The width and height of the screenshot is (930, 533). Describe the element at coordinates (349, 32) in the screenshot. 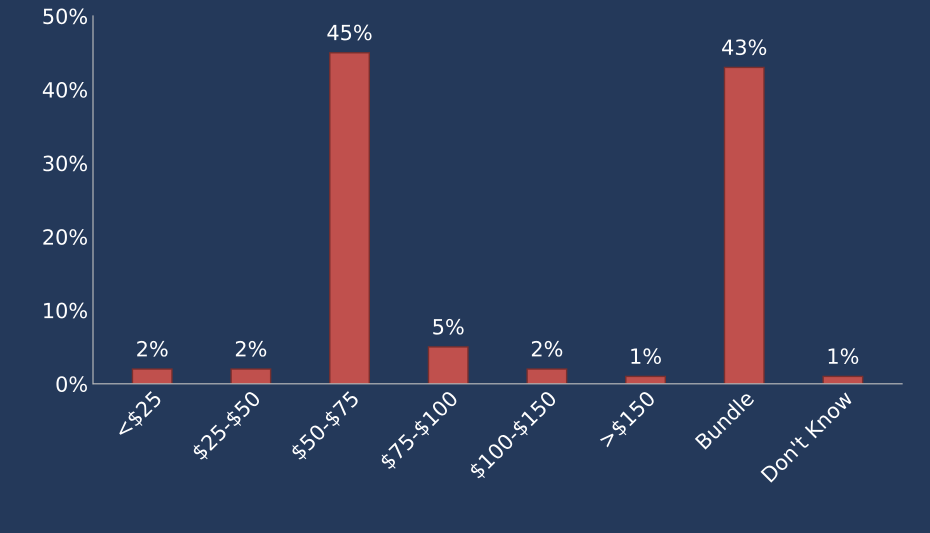

I see `data-label: 45%` at that location.